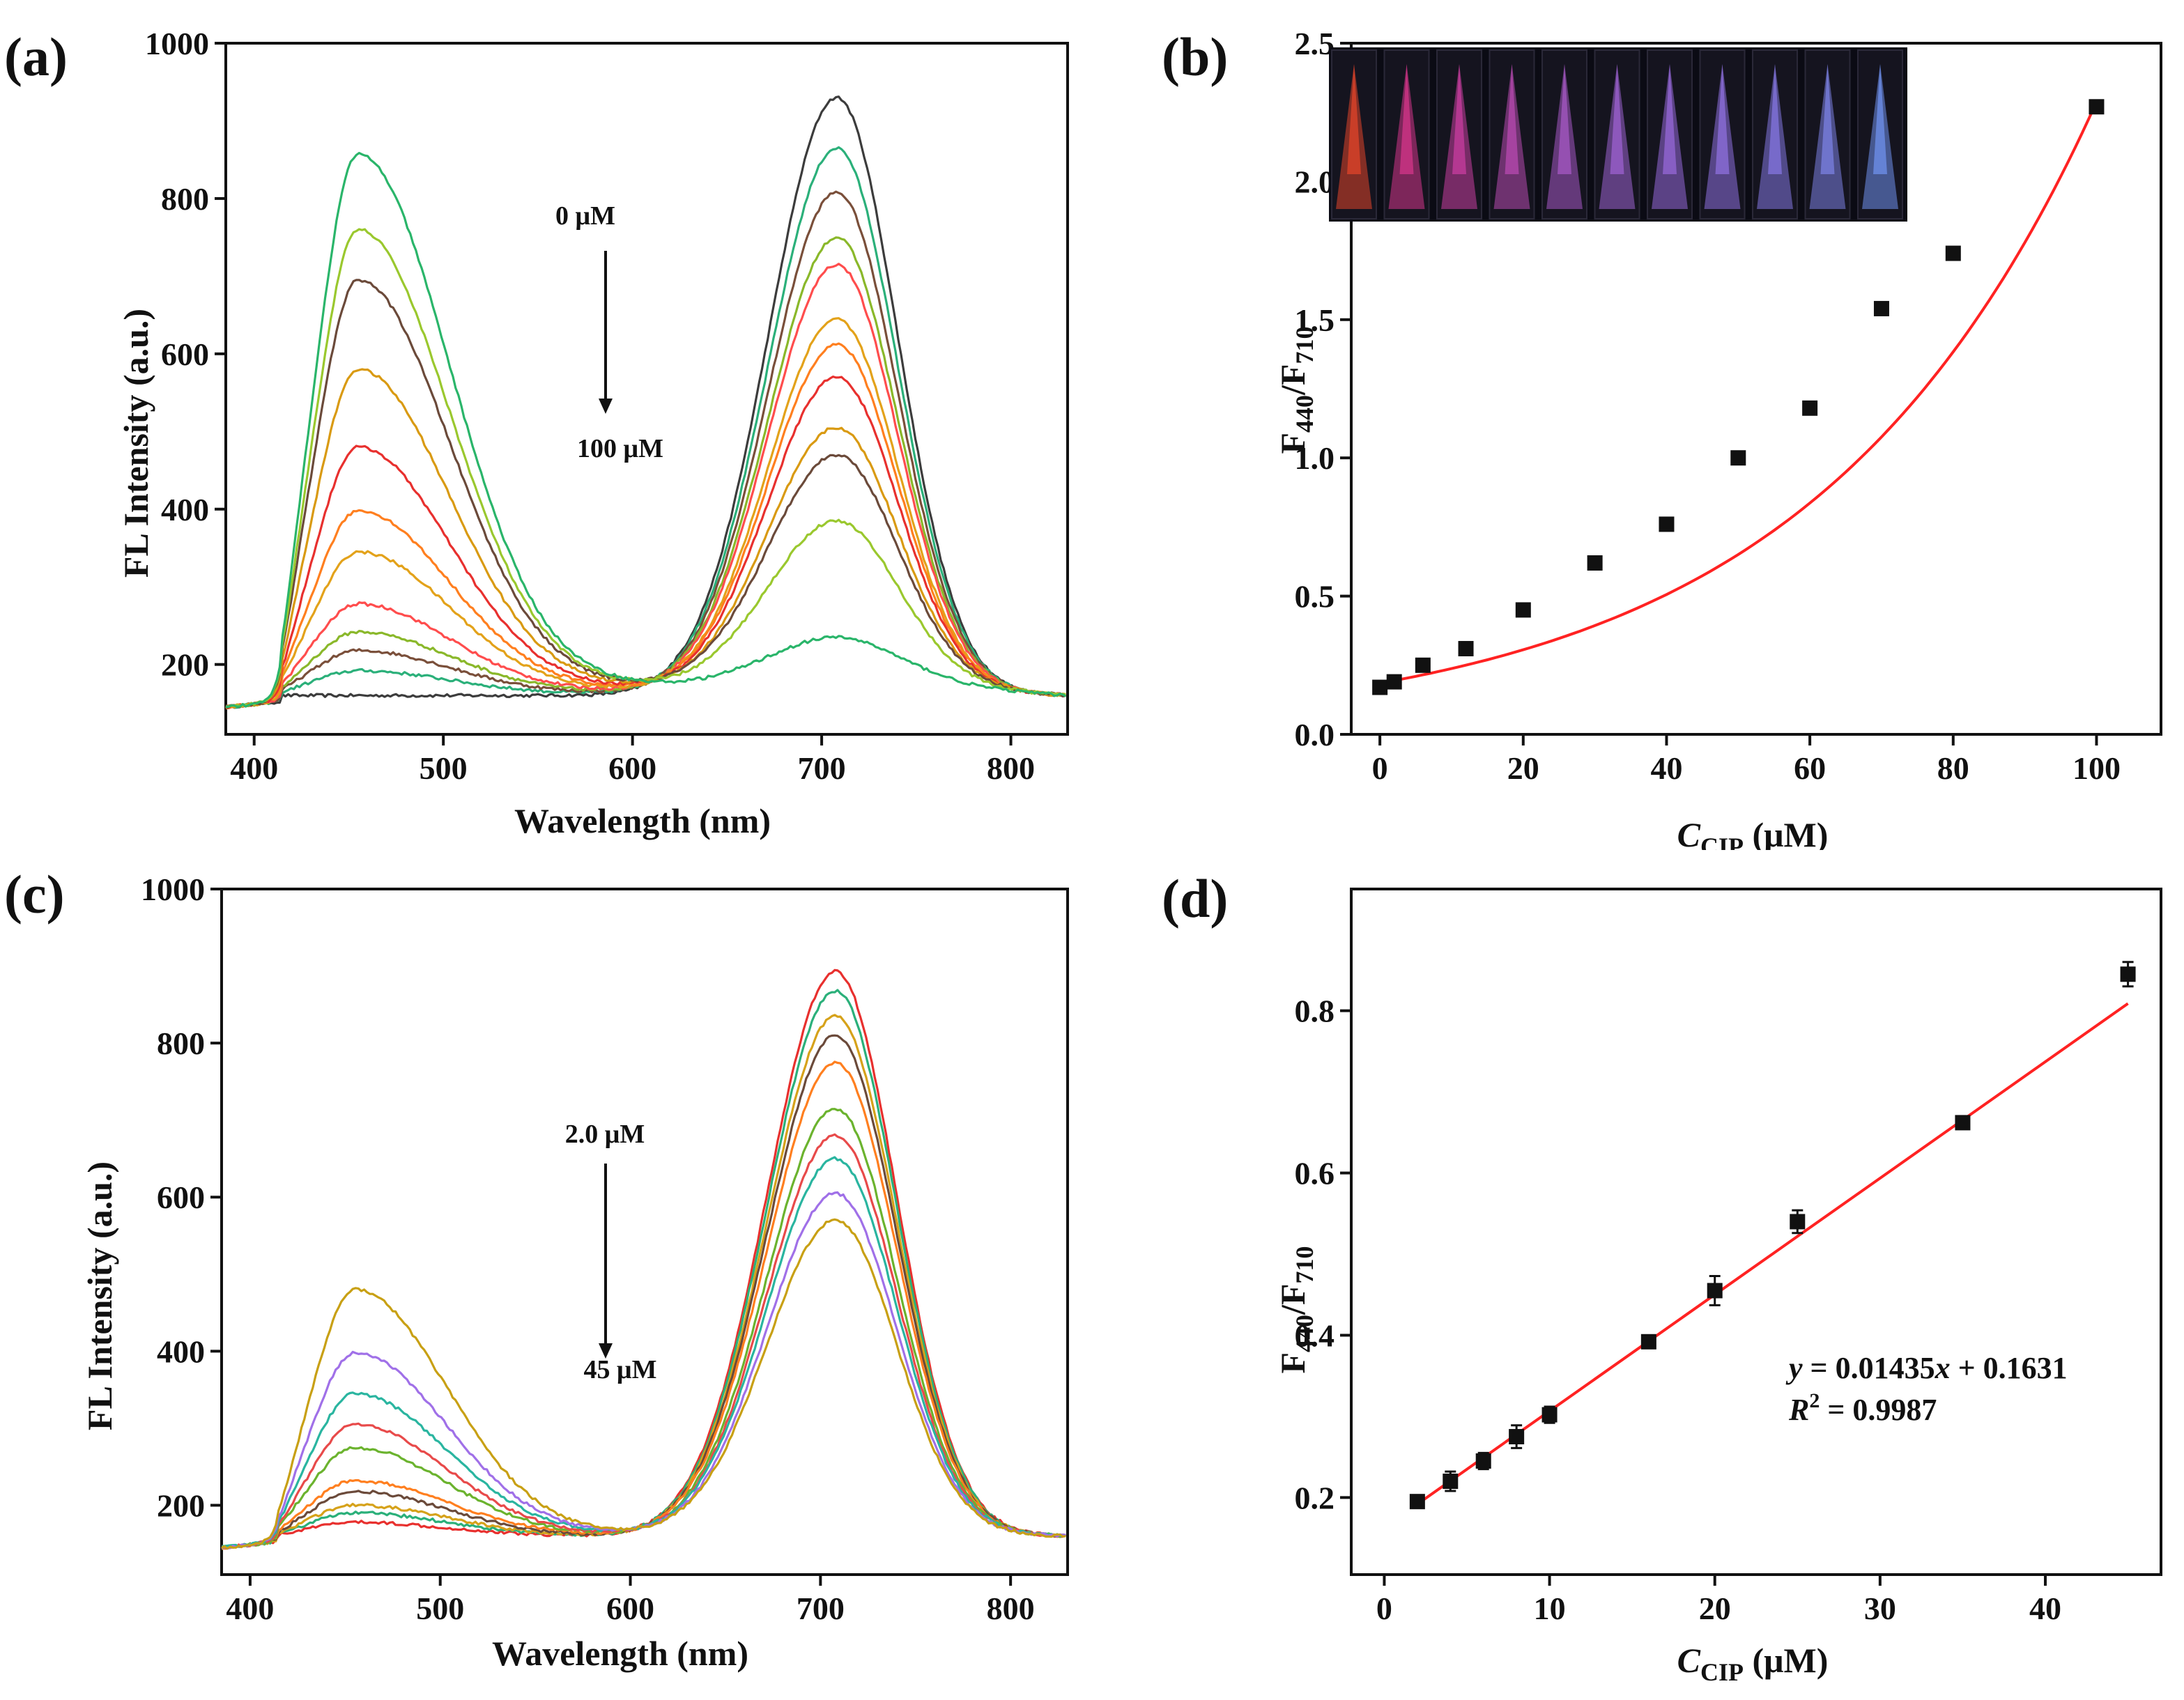 This screenshot has width=2184, height=1700. Describe the element at coordinates (1880, 1608) in the screenshot. I see `x-tick-label: 30` at that location.